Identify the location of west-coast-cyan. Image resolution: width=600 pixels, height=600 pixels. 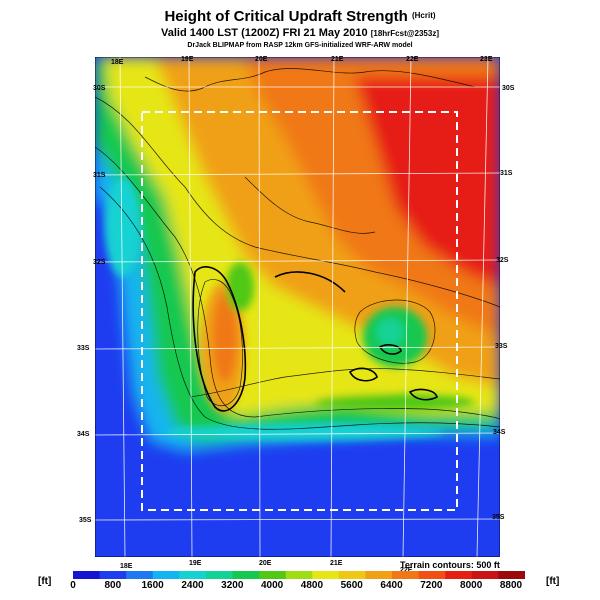
(123, 227).